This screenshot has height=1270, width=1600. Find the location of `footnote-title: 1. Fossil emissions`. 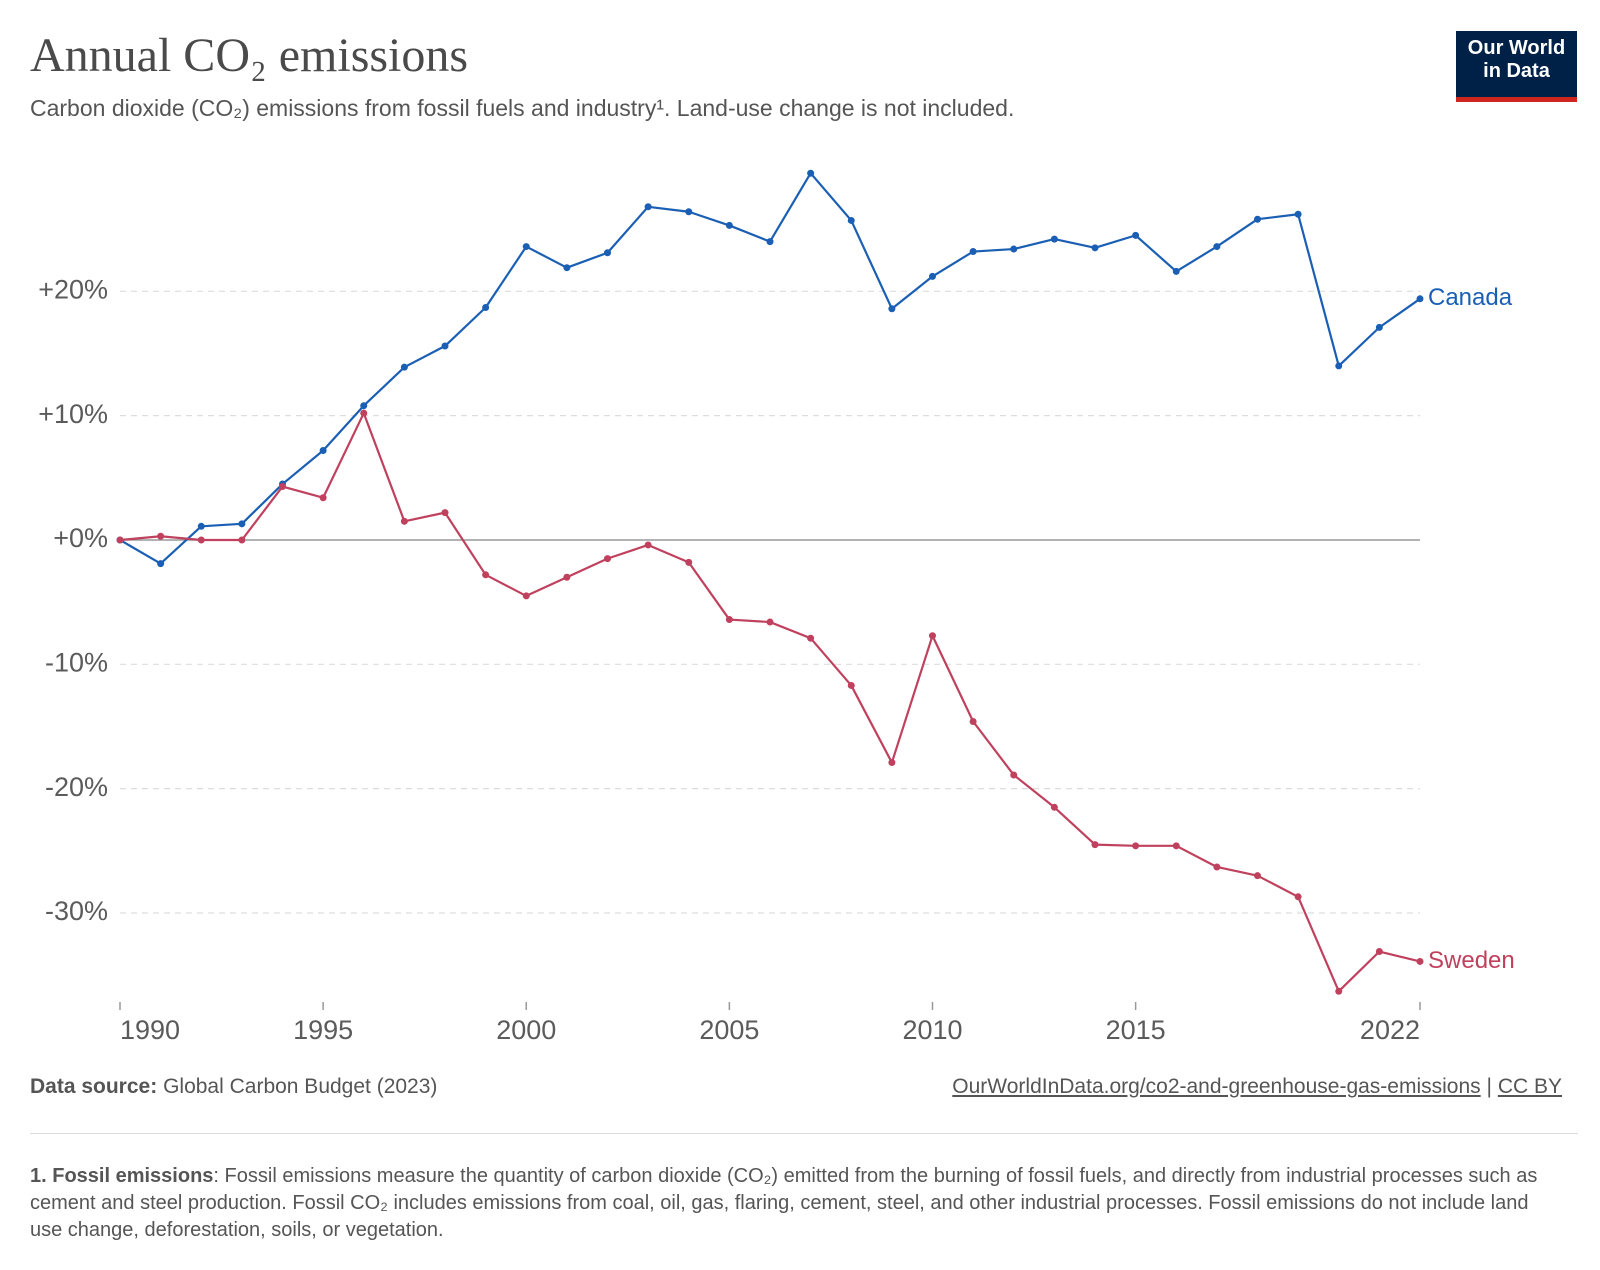

footnote-title: 1. Fossil emissions is located at coordinates (122, 1176).